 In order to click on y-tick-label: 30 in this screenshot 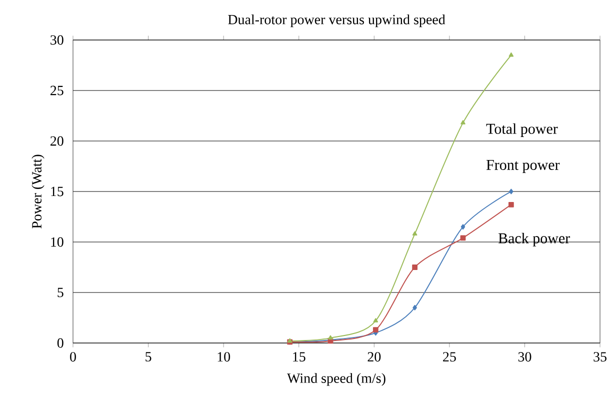, I will do `click(57, 40)`.